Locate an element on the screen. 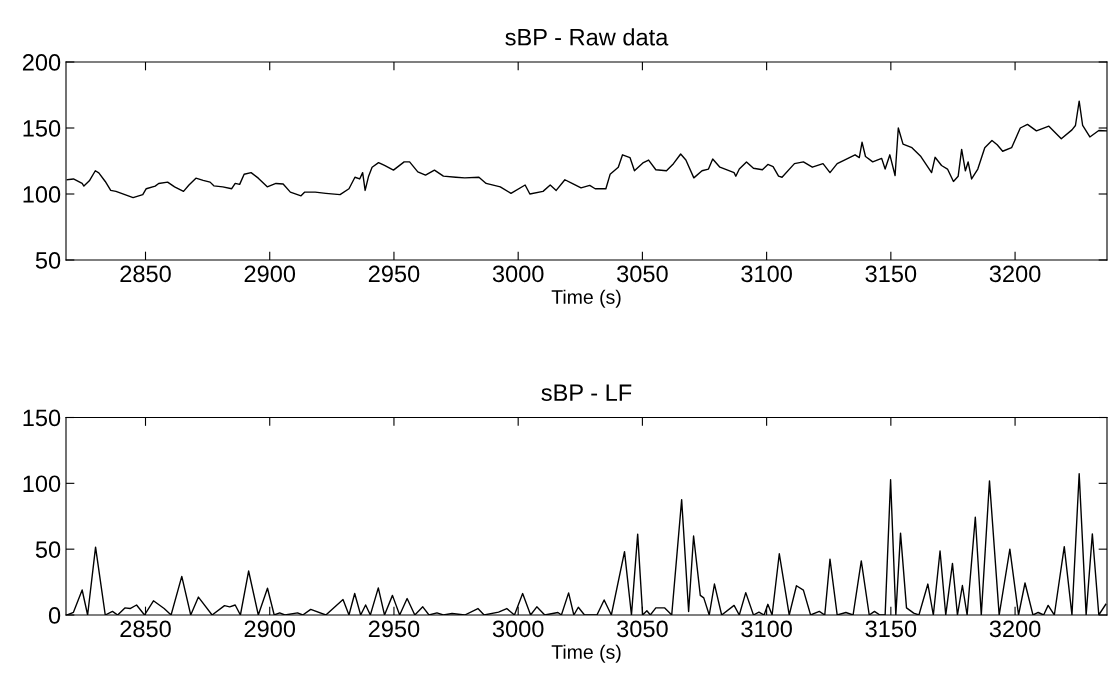 Image resolution: width=1109 pixels, height=685 pixels. y-tick-label: 0 is located at coordinates (54, 615).